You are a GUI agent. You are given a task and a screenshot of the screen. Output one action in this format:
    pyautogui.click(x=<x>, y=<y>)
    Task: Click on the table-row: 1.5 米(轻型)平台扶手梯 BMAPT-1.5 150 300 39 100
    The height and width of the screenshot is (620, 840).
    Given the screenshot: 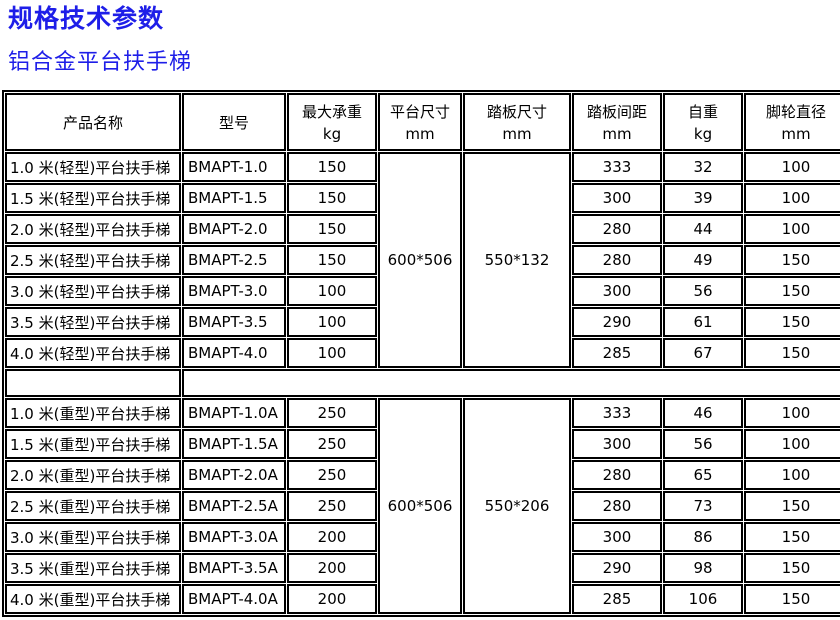 What is the action you would take?
    pyautogui.click(x=422, y=198)
    